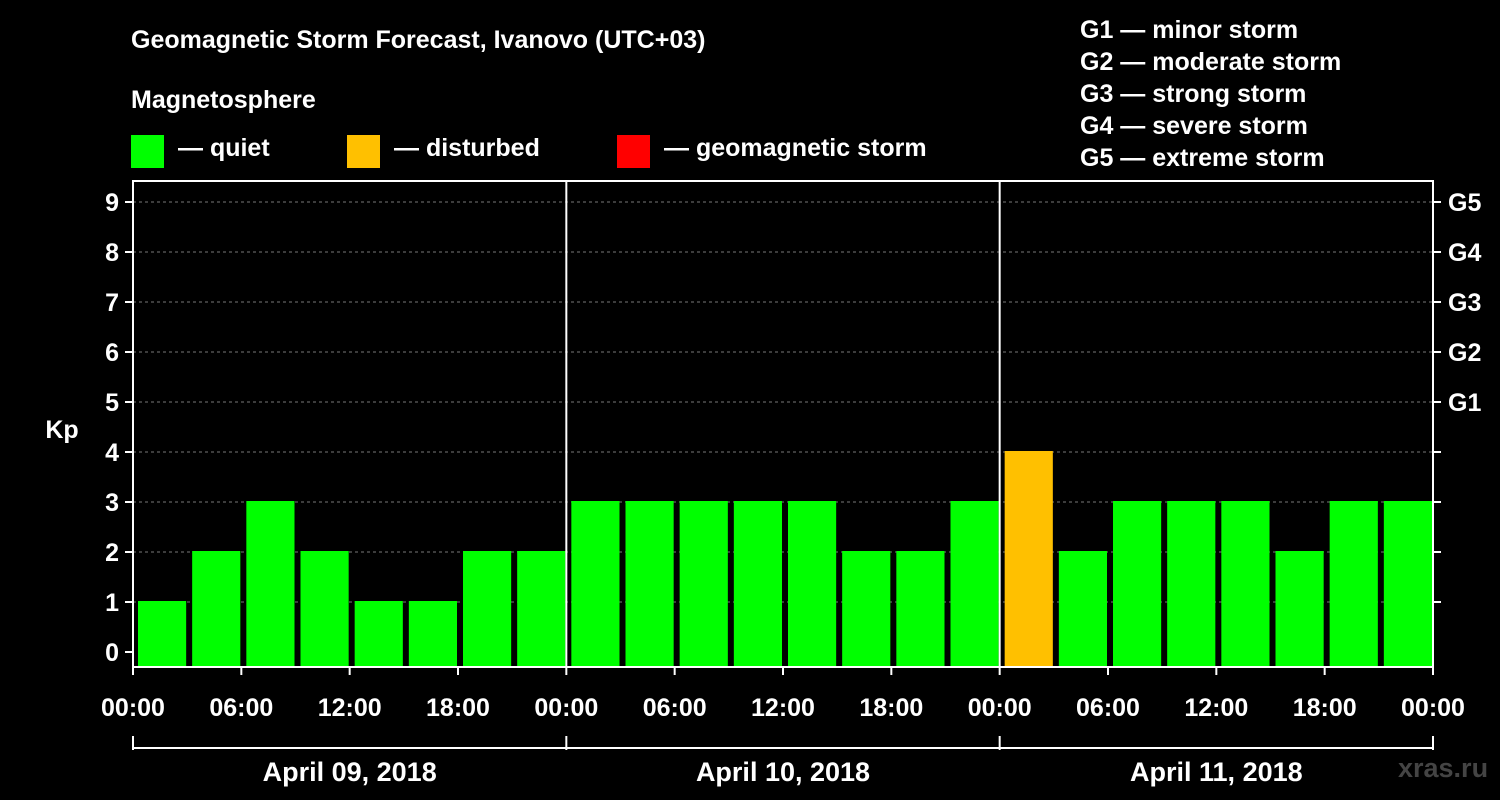 The image size is (1500, 800). Describe the element at coordinates (112, 403) in the screenshot. I see `y-tick-label: 5` at that location.